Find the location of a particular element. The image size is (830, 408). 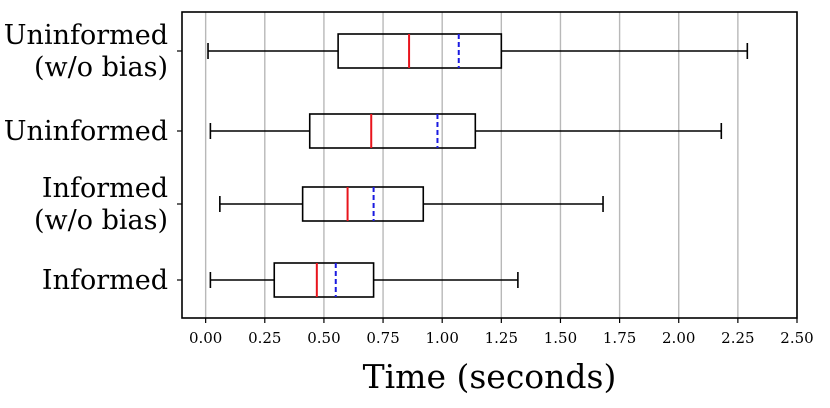

x-tick-label: 1.25 is located at coordinates (501, 338).